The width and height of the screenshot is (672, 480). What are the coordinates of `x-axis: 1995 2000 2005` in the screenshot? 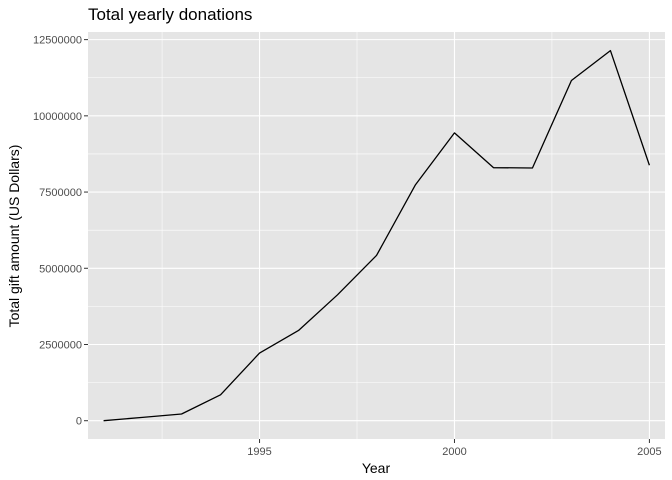 It's located at (454, 448).